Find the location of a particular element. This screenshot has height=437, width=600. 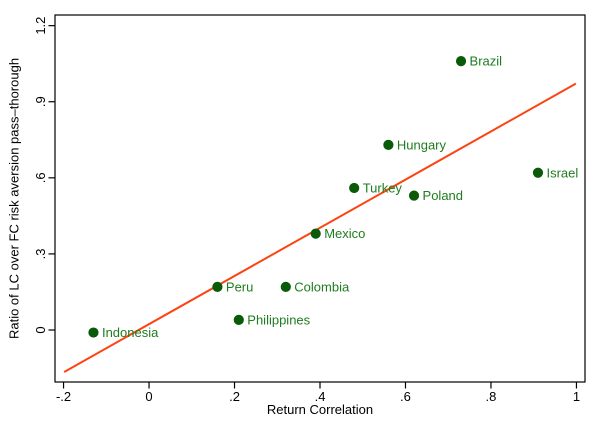

data-point-turkey is located at coordinates (354, 188).